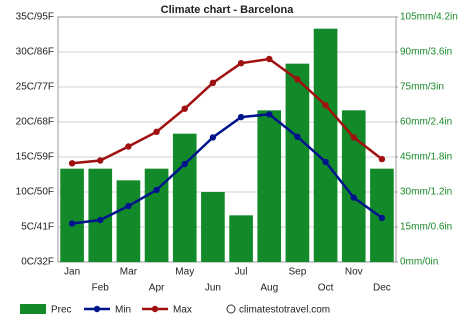  I want to click on y-tick-label: 20C/68F, so click(35, 122).